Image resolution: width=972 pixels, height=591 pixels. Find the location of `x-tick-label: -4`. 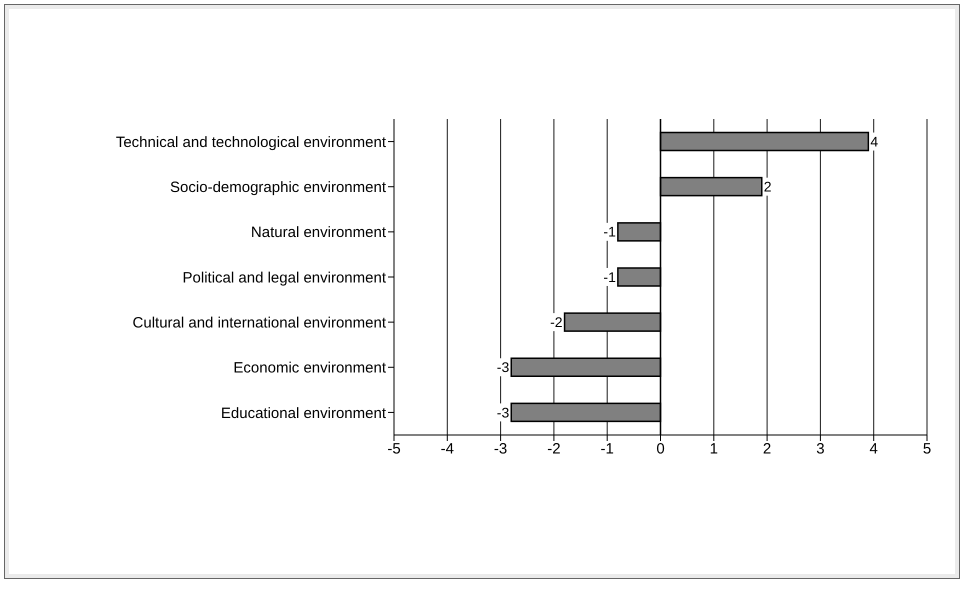

x-tick-label: -4 is located at coordinates (447, 449).